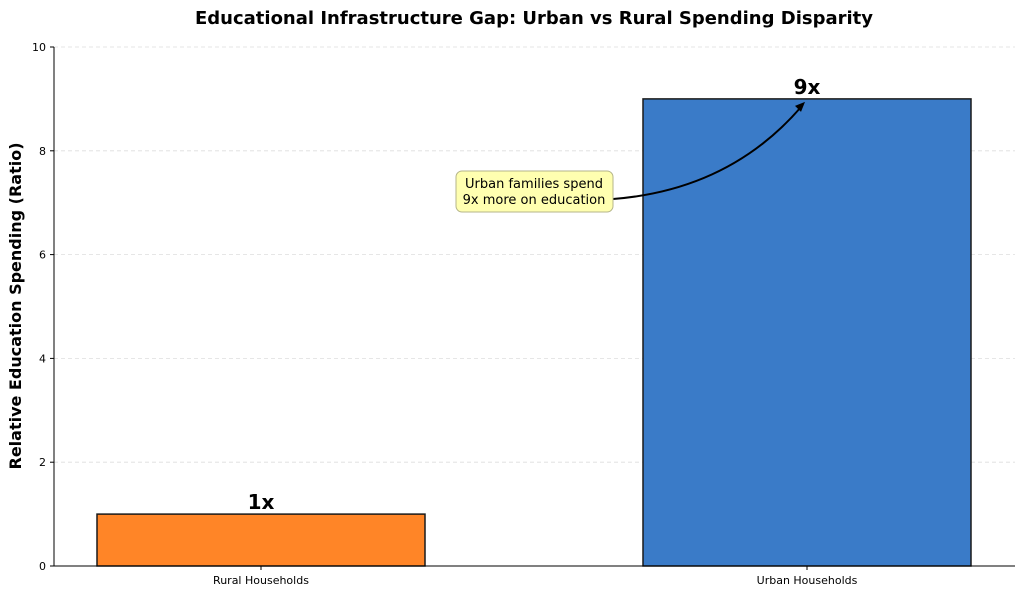  Describe the element at coordinates (39, 47) in the screenshot. I see `y-tick-label: 10` at that location.